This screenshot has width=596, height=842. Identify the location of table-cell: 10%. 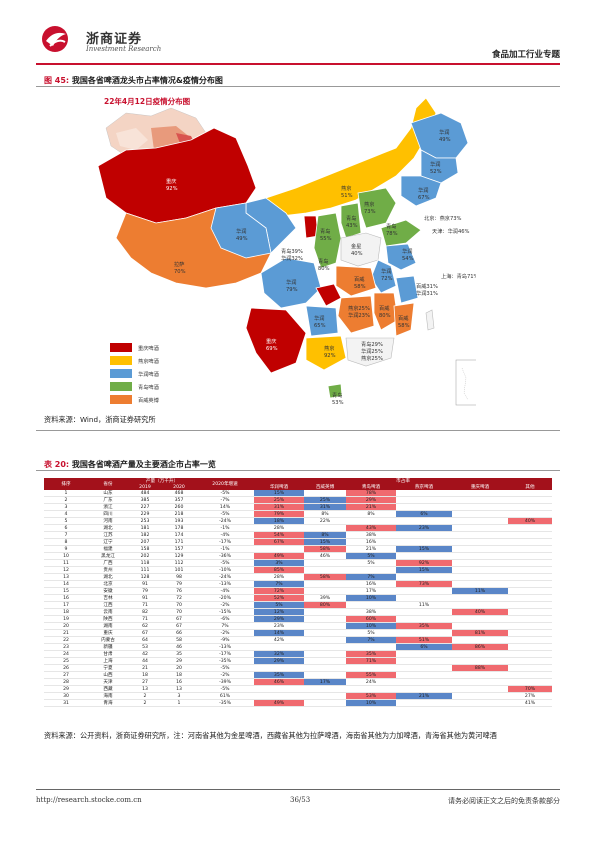
(371, 626).